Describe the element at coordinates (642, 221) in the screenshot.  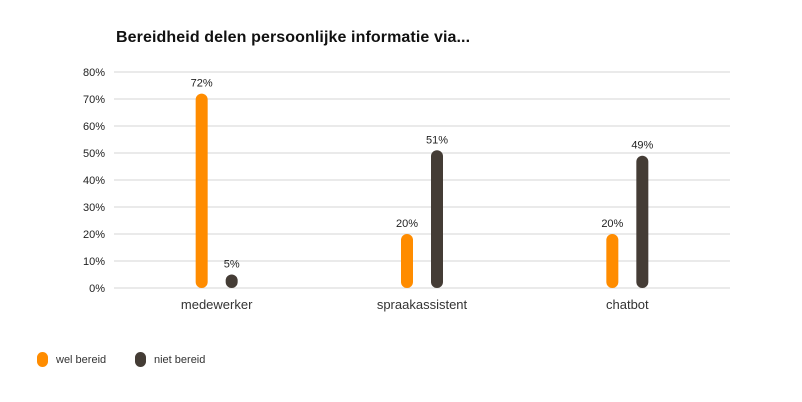
I see `bar-niet-bereid-chatbot` at that location.